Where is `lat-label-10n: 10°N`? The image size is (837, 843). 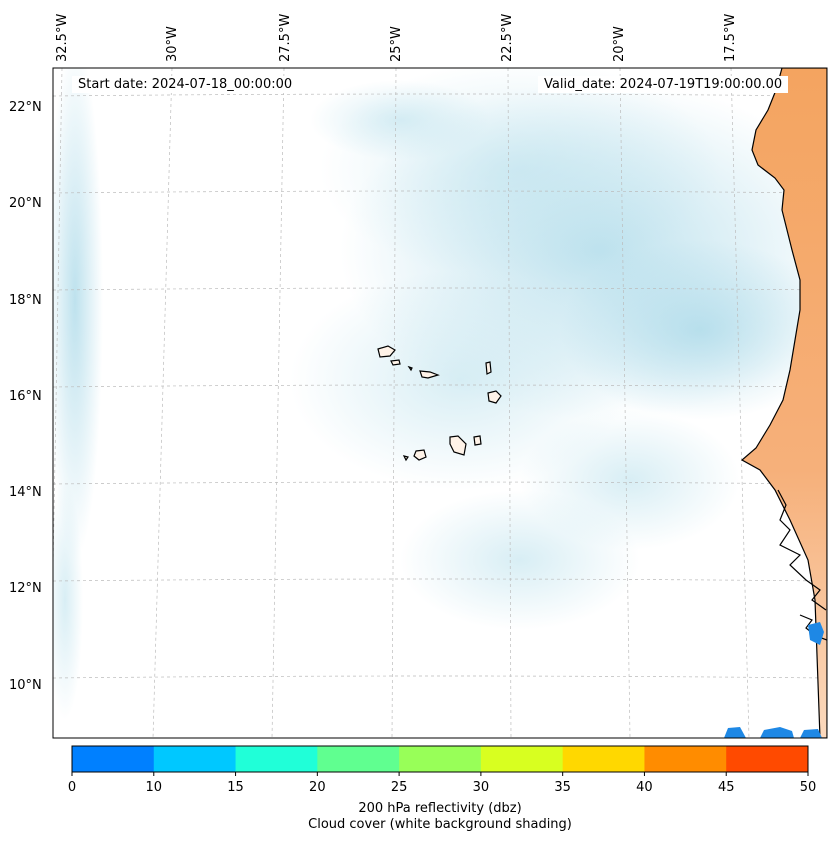 lat-label-10n: 10°N is located at coordinates (25, 685).